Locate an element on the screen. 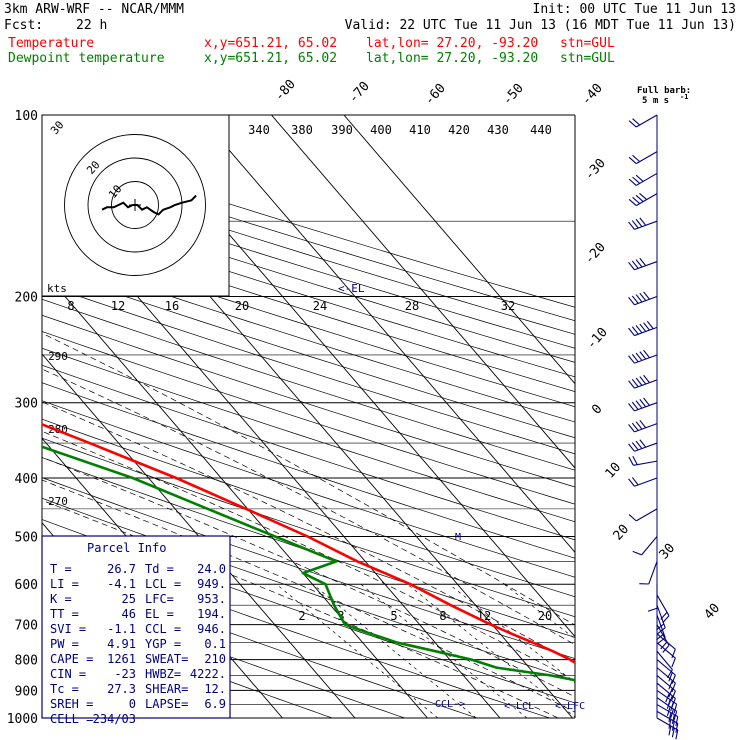 Image resolution: width=740 pixels, height=740 pixels. parcel-key-right: LAPSE= is located at coordinates (166, 704).